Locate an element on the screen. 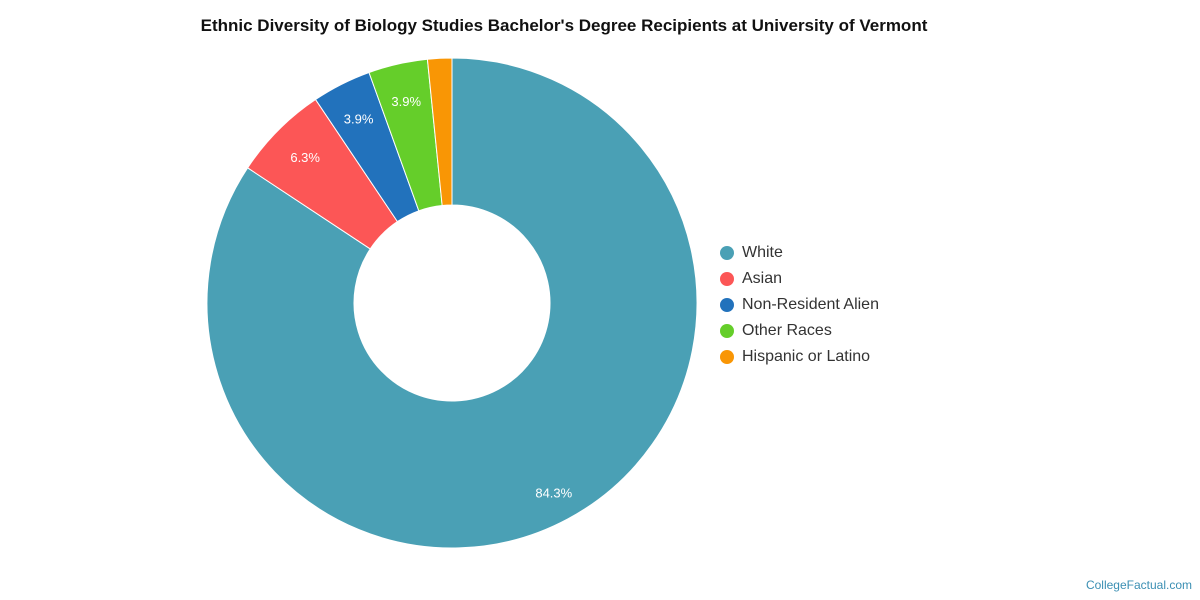 This screenshot has height=600, width=1200. legend-item-hispanic-or-latino: Hispanic or Latino is located at coordinates (799, 357).